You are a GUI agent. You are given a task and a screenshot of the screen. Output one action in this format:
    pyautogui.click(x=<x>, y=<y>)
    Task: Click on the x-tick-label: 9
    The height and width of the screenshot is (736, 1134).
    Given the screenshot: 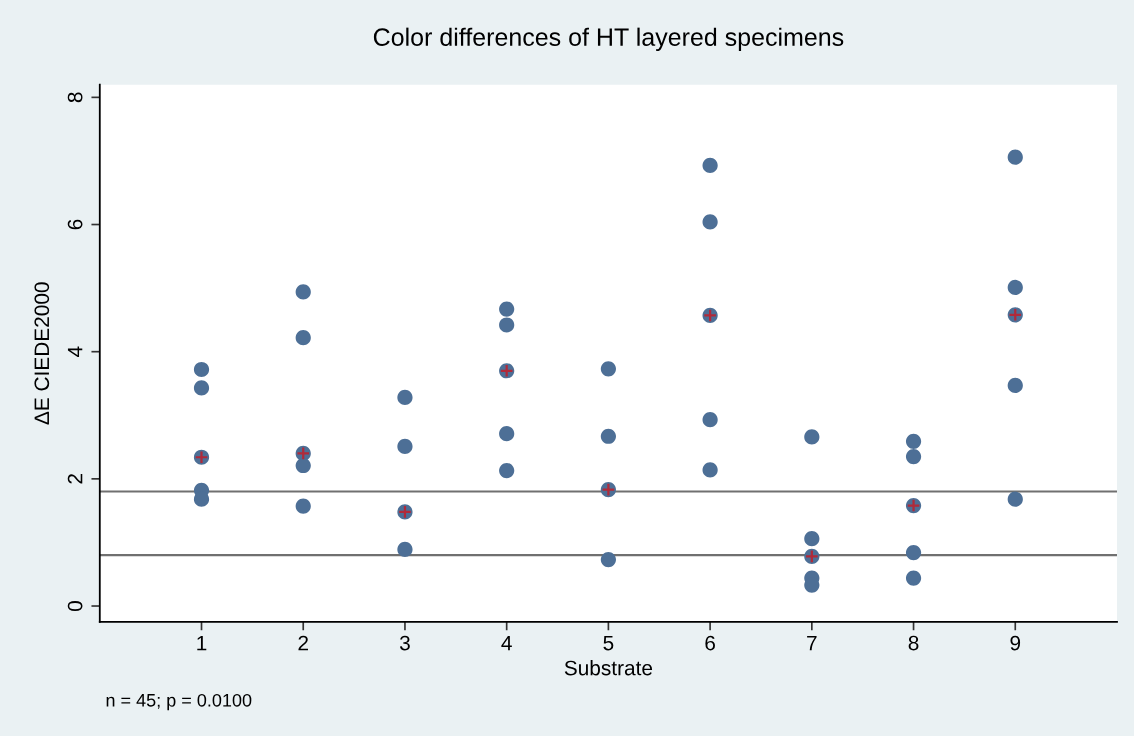 What is the action you would take?
    pyautogui.click(x=1015, y=643)
    